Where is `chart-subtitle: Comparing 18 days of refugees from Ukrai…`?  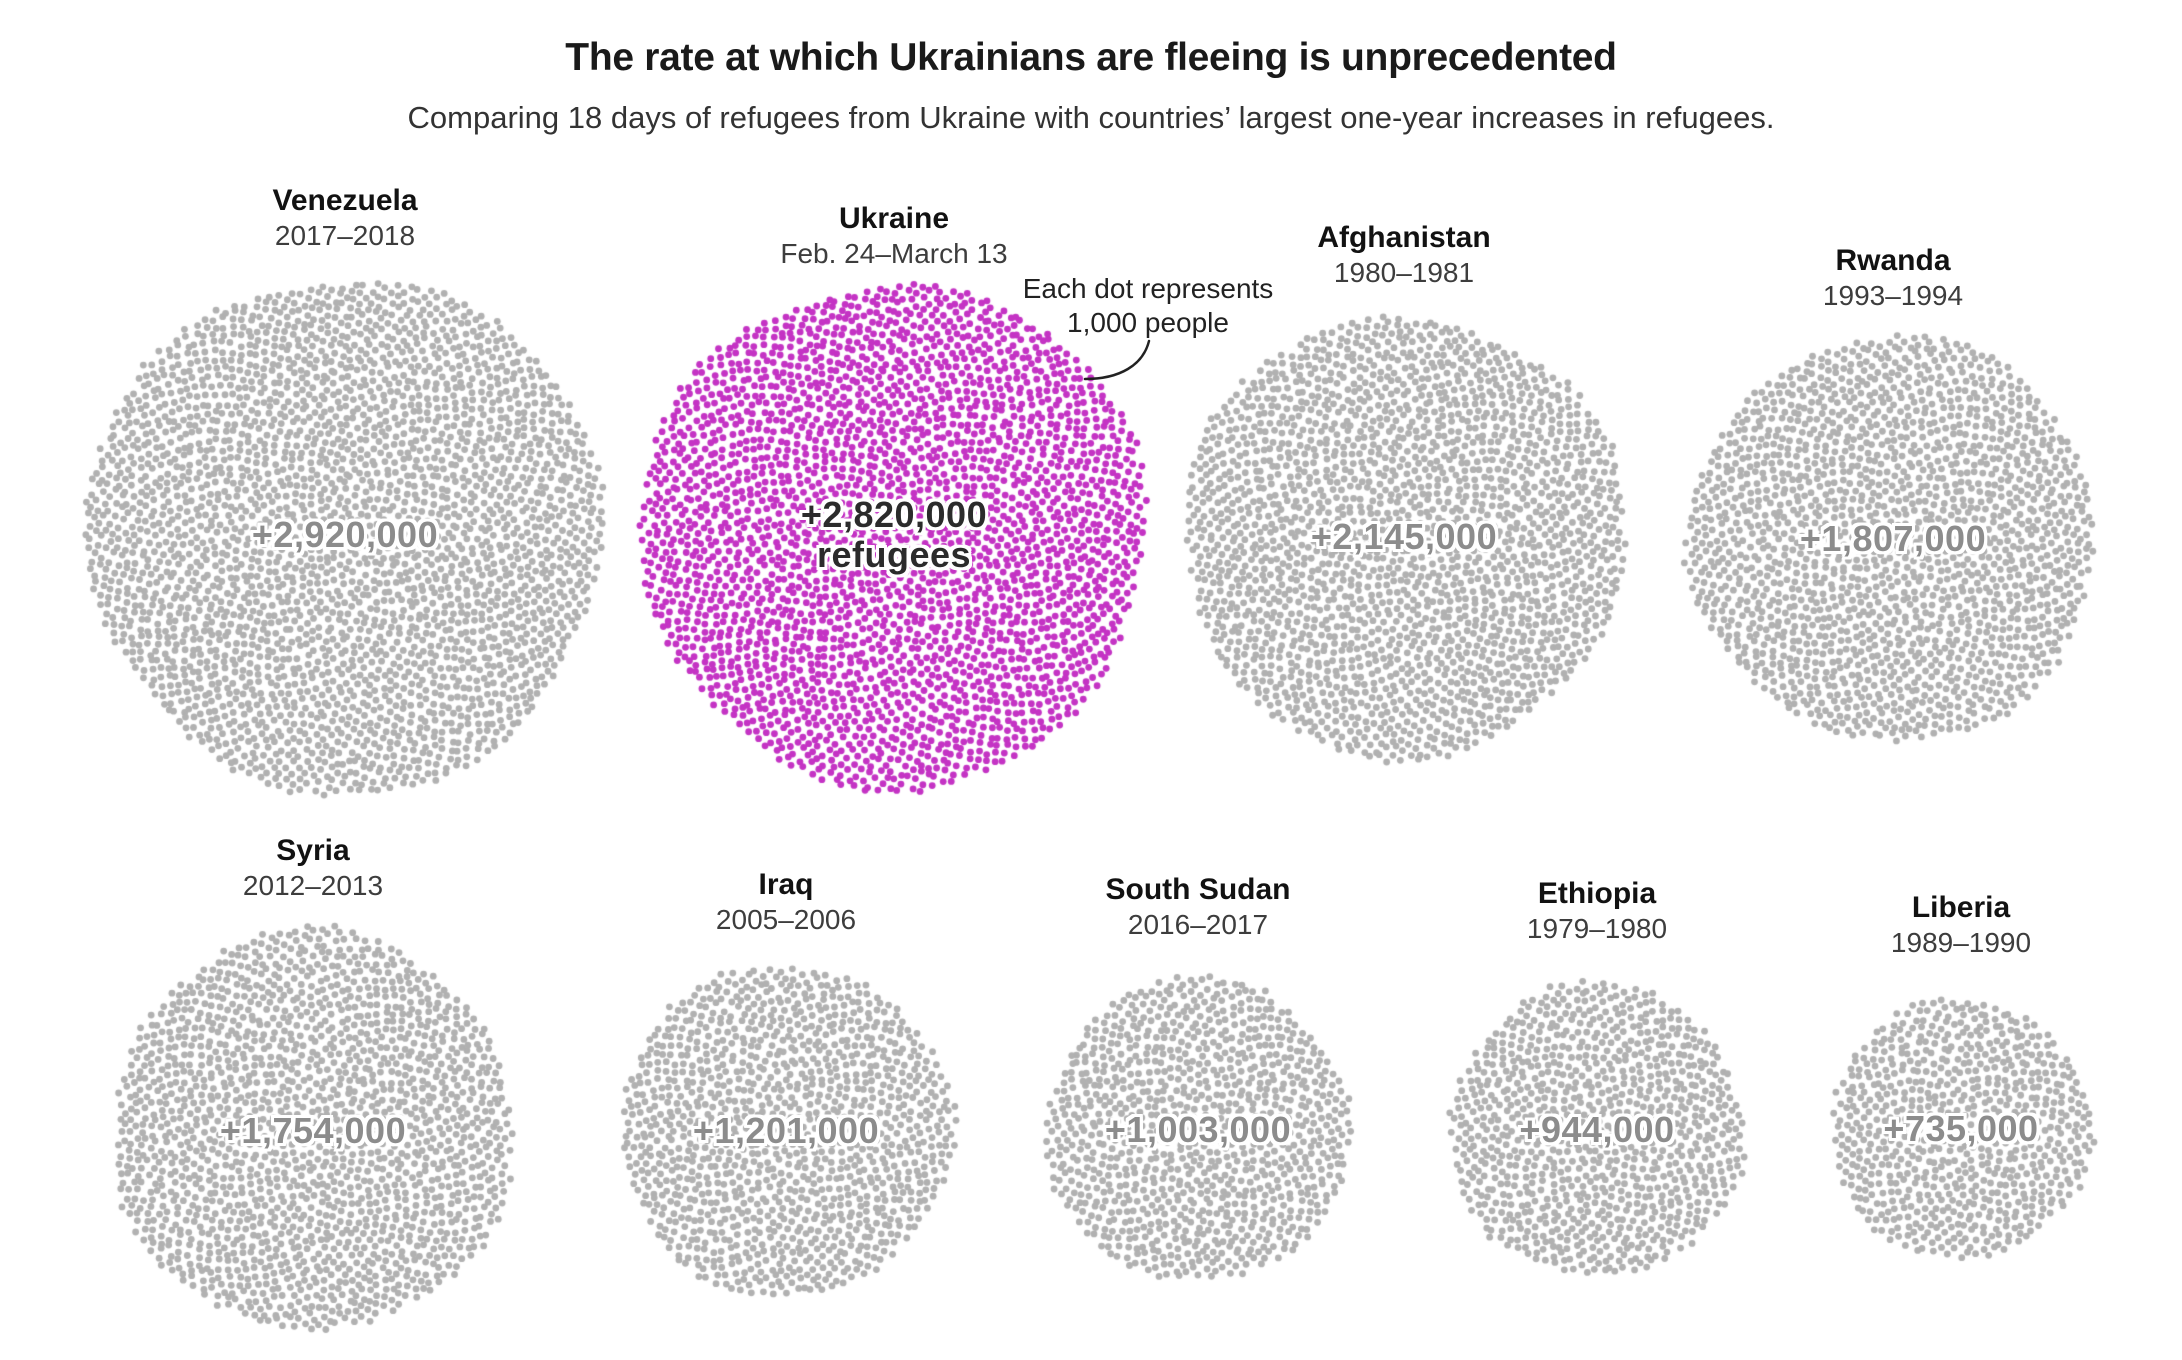
chart-subtitle: Comparing 18 days of refugees from Ukrai… is located at coordinates (1091, 117).